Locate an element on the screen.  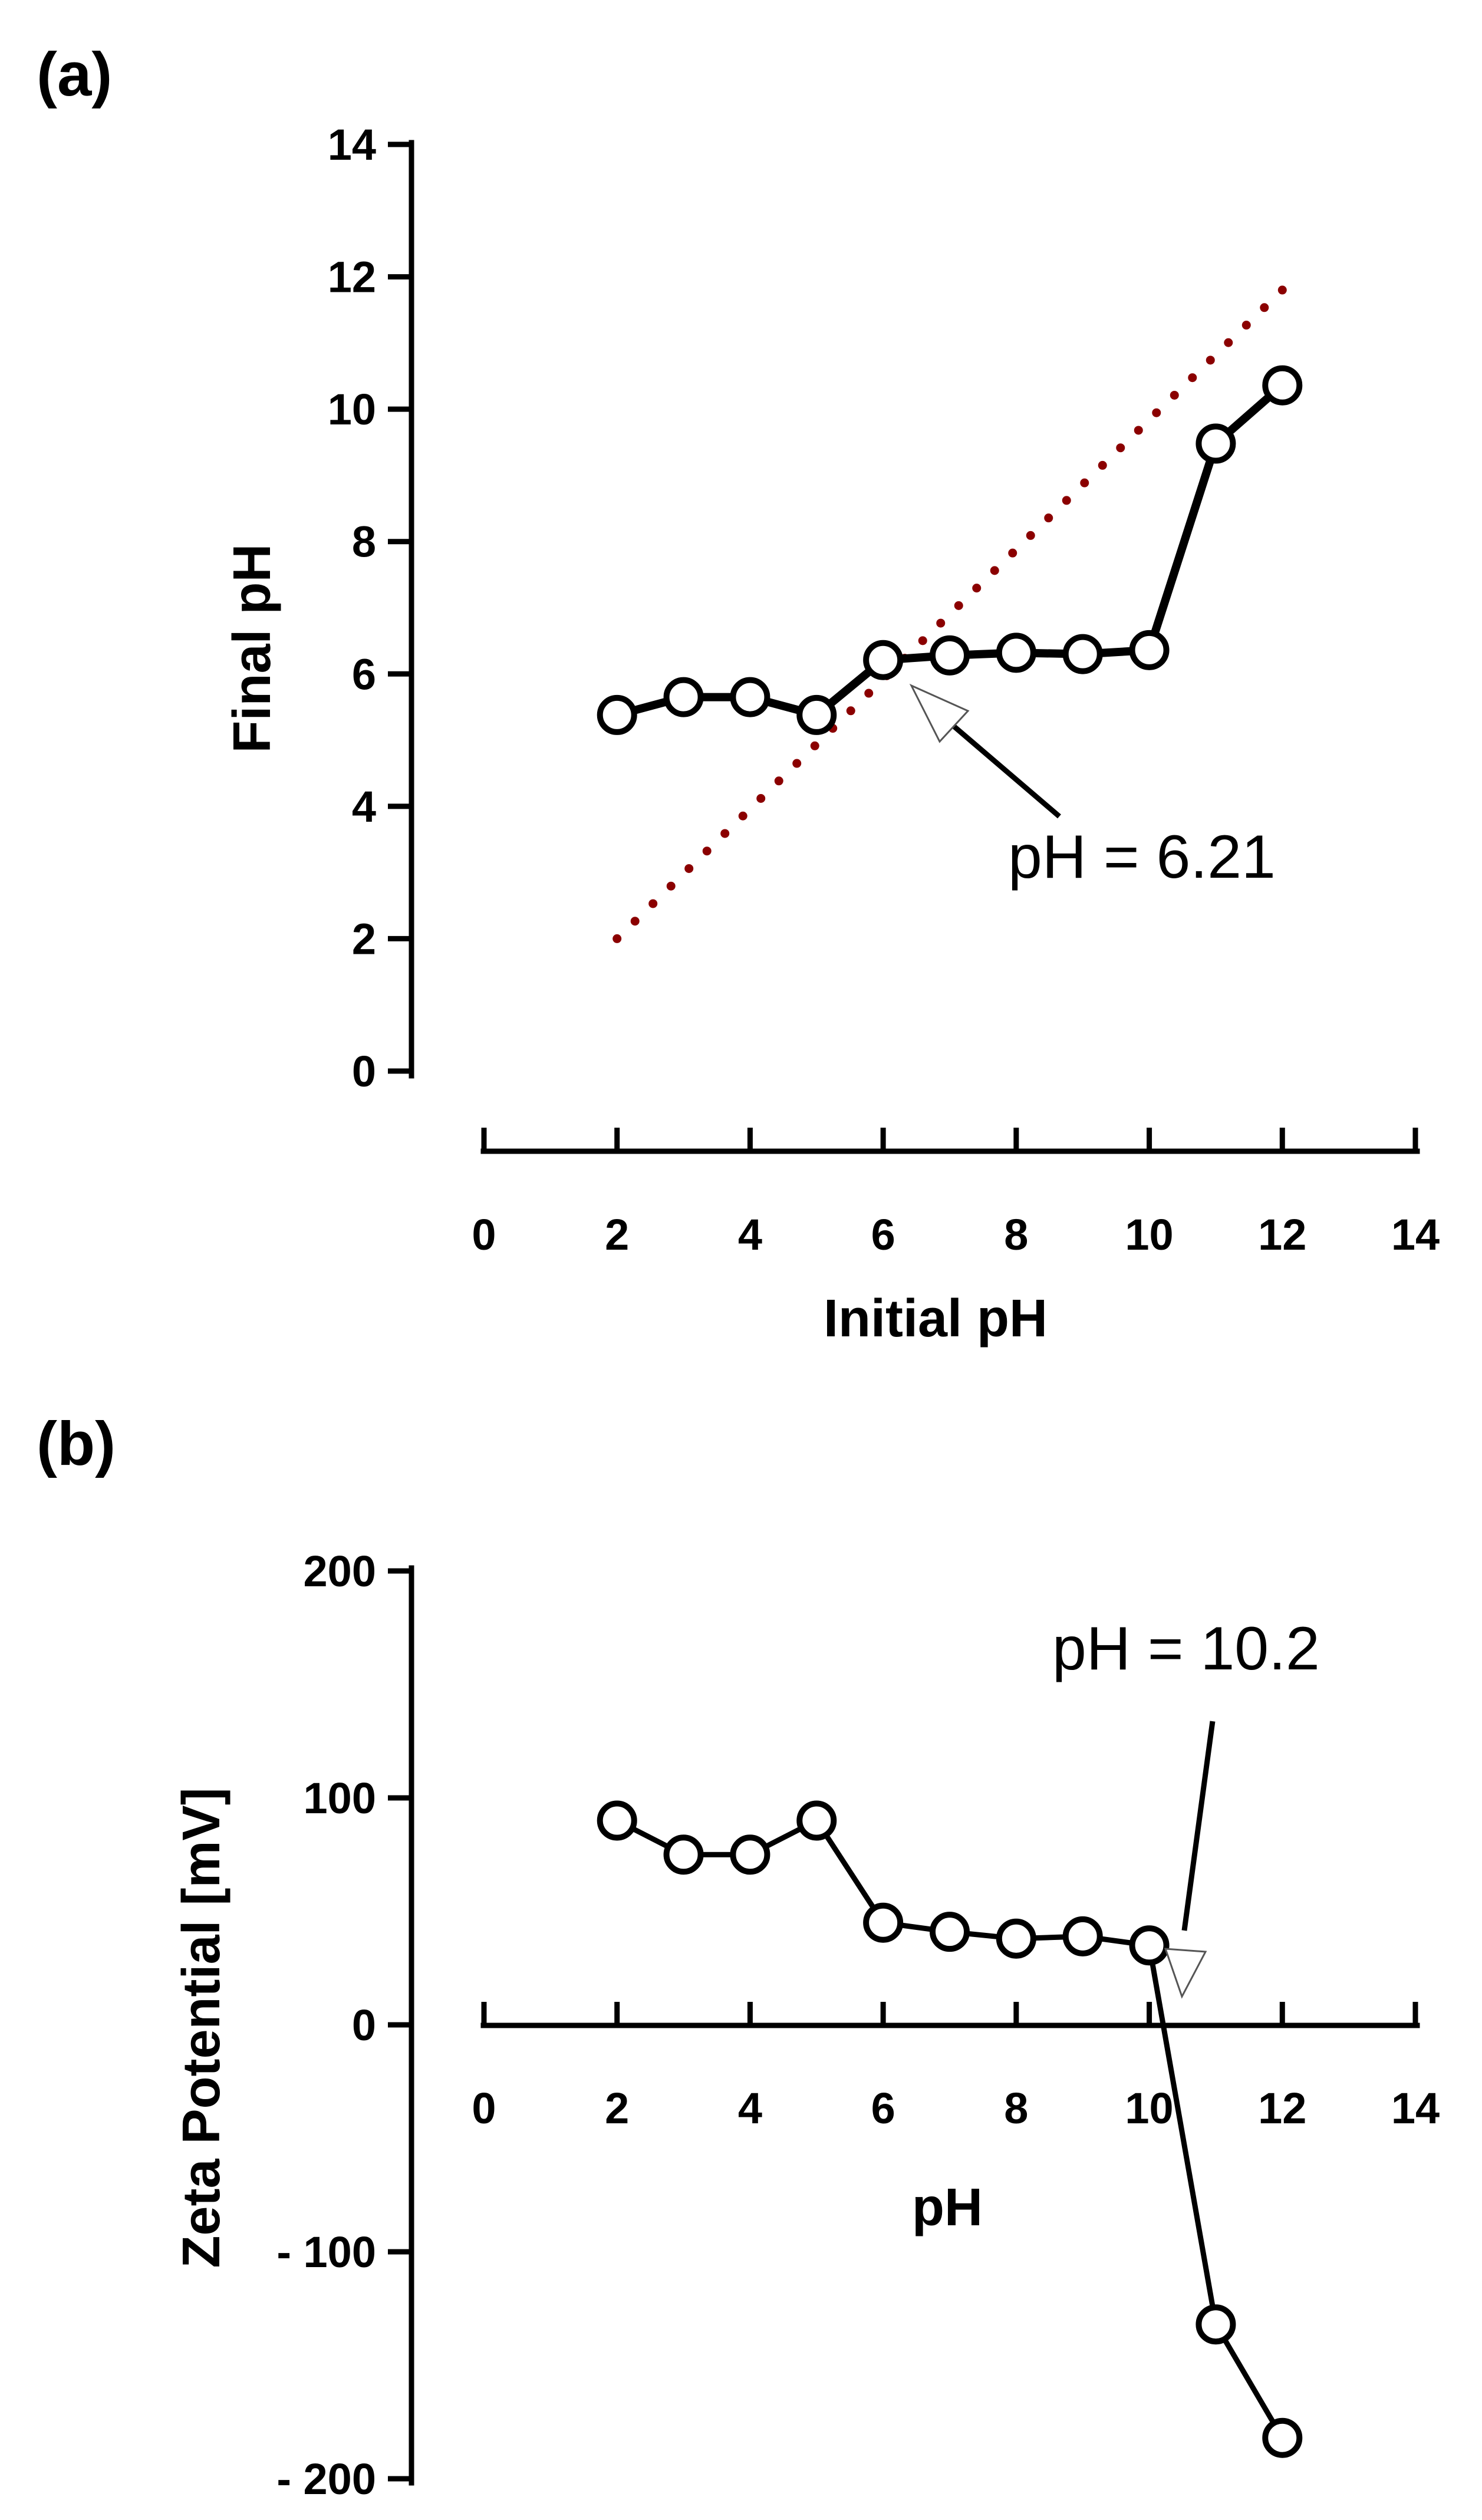
panel-a-y-axis-title: Final pH is located at coordinates (252, 648).